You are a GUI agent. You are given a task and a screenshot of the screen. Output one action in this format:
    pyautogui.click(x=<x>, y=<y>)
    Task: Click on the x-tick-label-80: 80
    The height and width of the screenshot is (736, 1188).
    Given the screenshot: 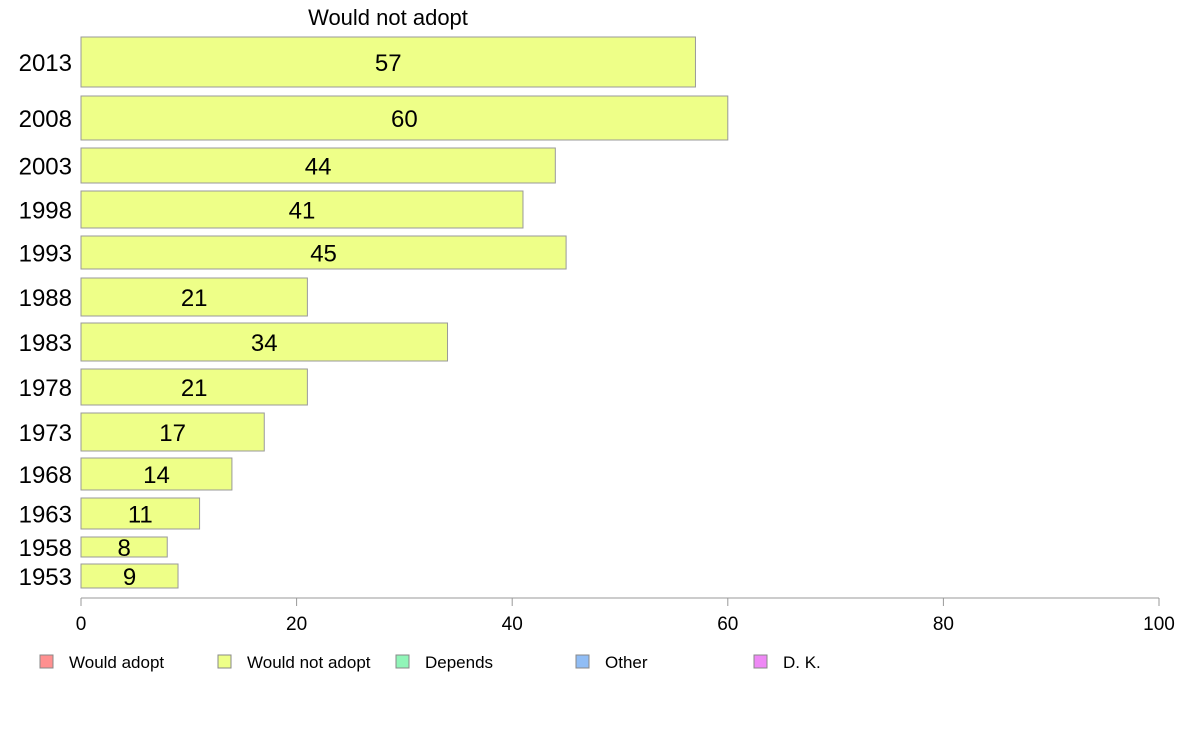 What is the action you would take?
    pyautogui.click(x=943, y=624)
    